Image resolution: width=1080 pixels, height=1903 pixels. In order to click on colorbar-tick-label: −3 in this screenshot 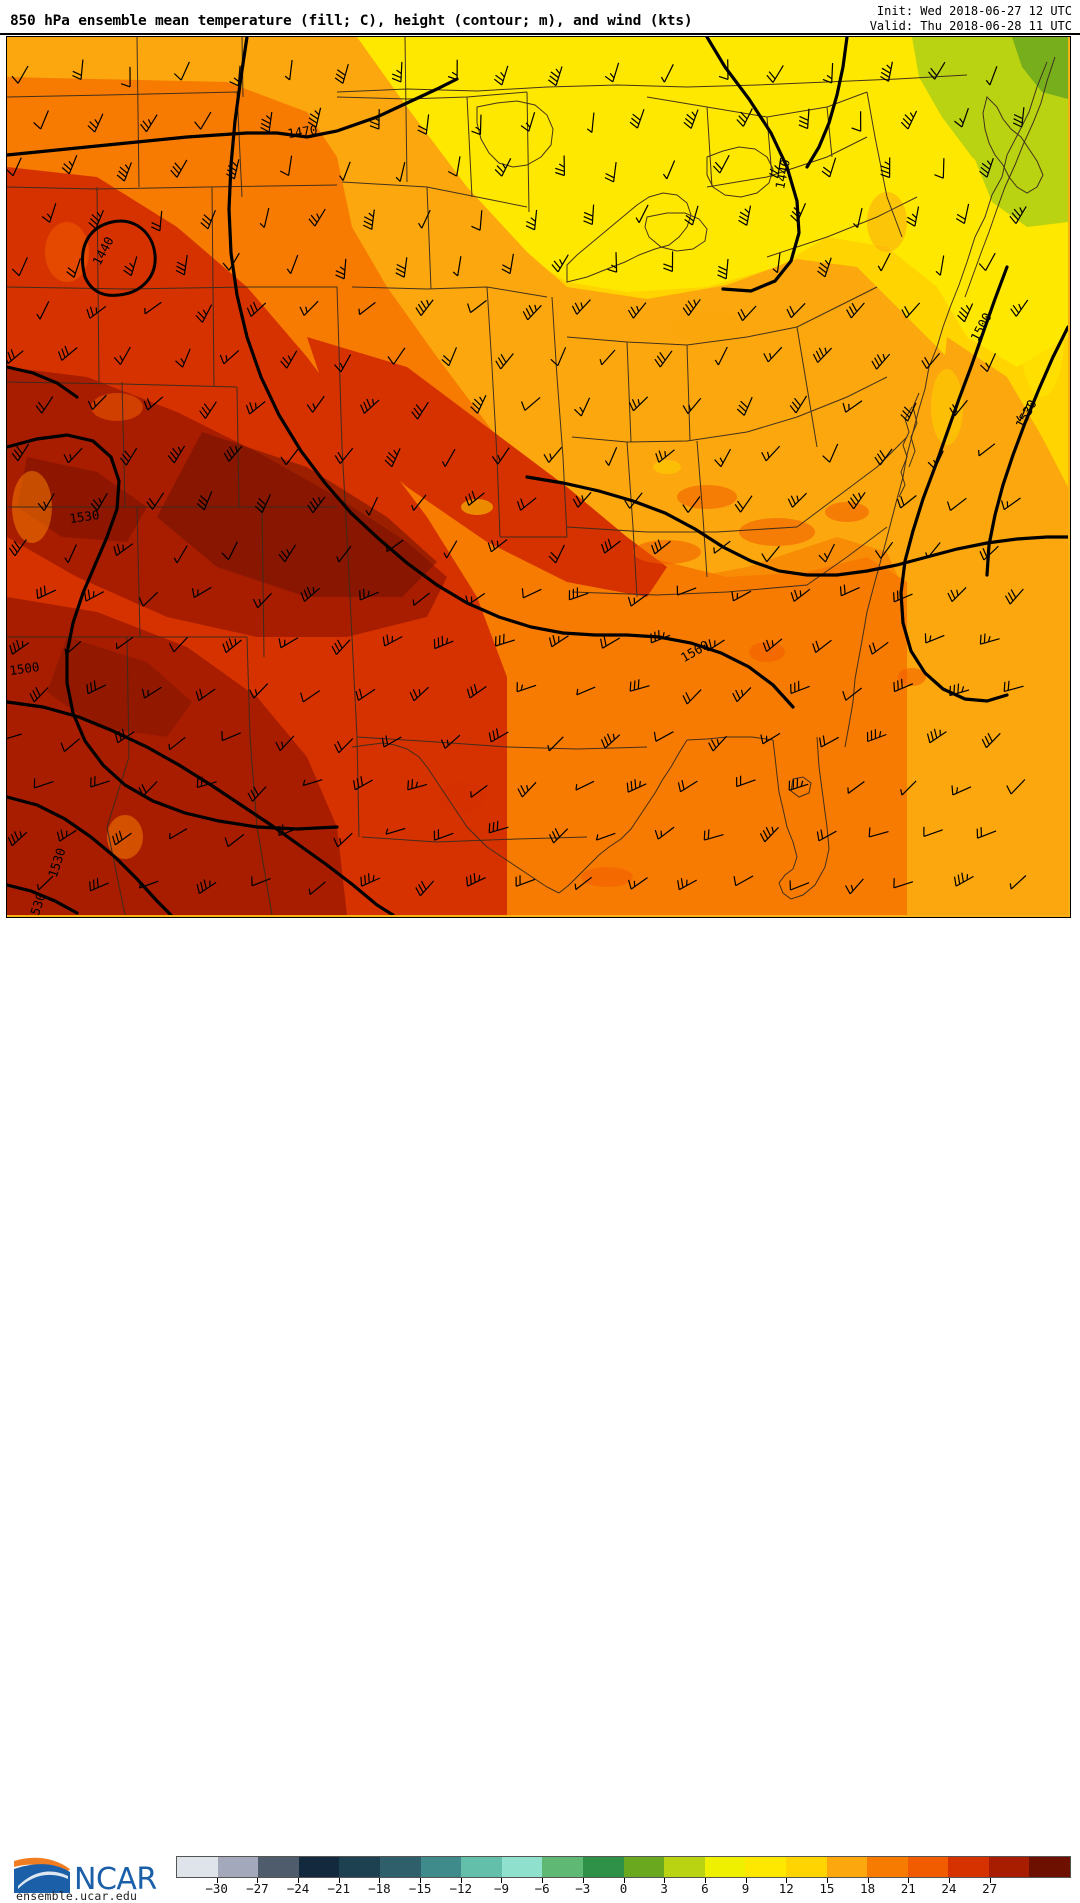, I will do `click(582, 1888)`.